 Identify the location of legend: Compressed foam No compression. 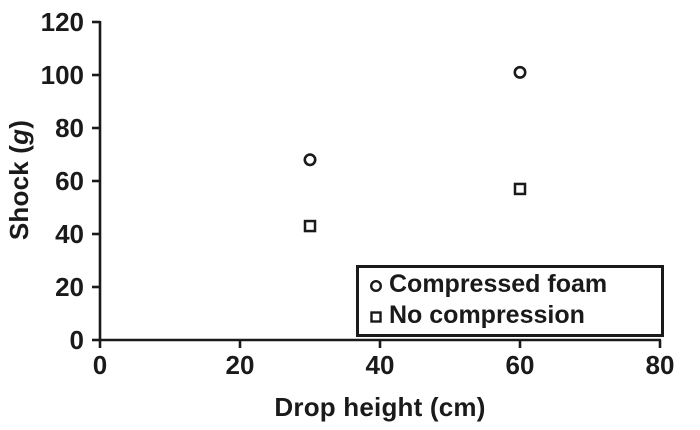
(510, 301).